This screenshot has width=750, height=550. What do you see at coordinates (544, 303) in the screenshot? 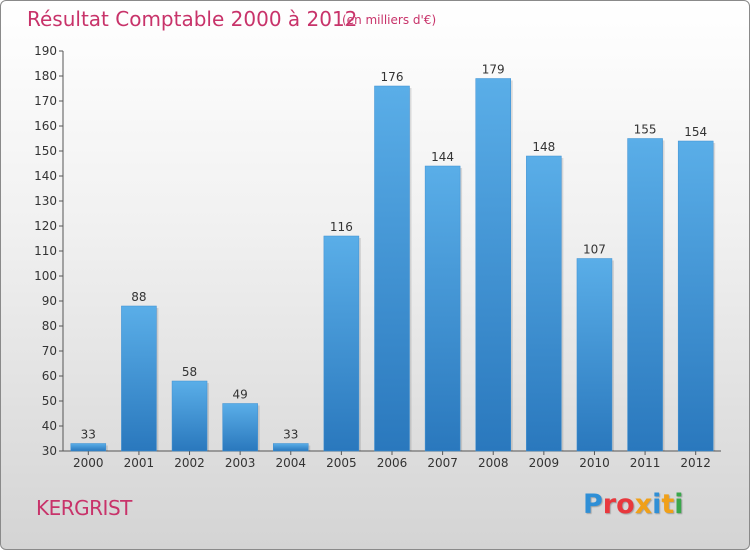
I see `bar-2009` at bounding box center [544, 303].